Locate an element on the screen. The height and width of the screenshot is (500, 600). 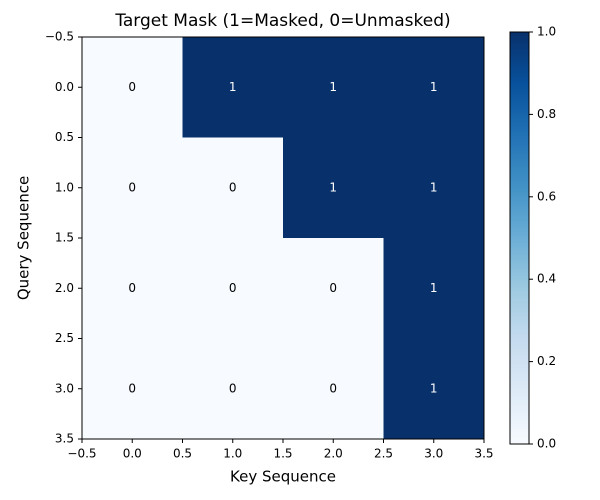
y-tick-label: 2.5 is located at coordinates (64, 338).